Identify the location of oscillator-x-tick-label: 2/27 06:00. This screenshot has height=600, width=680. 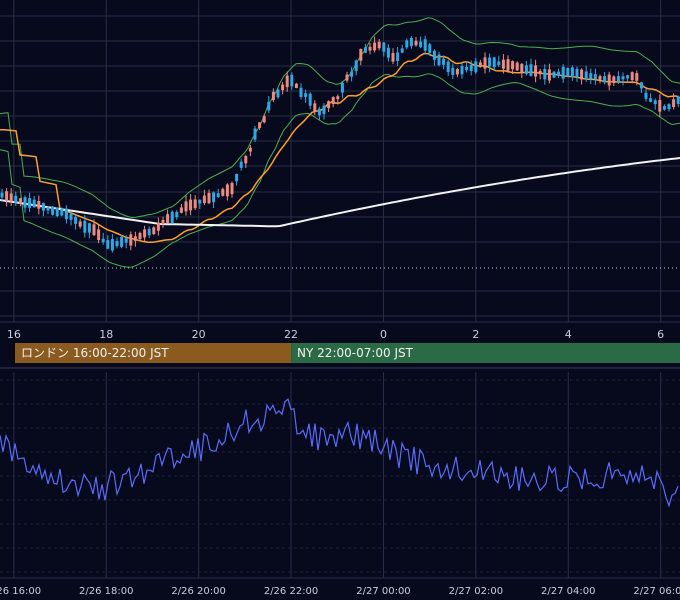
(656, 591).